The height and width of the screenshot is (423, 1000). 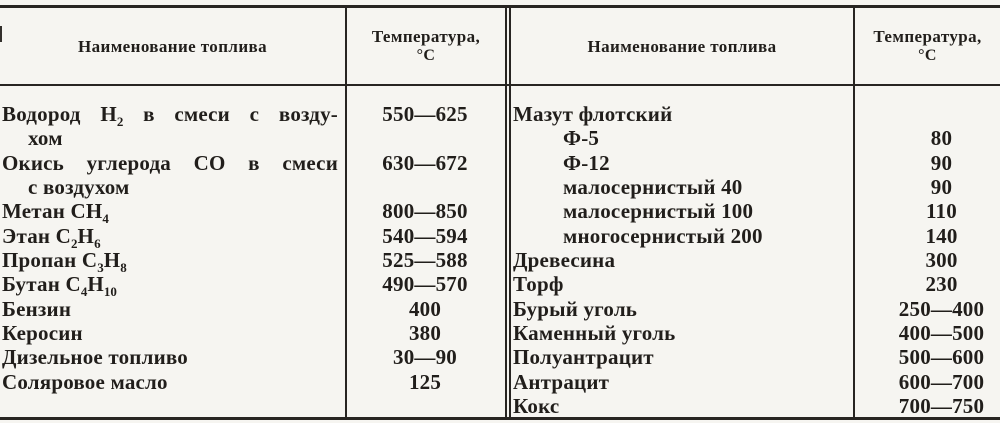 I want to click on table-row: Метан CH4 800—850, so click(x=252, y=213).